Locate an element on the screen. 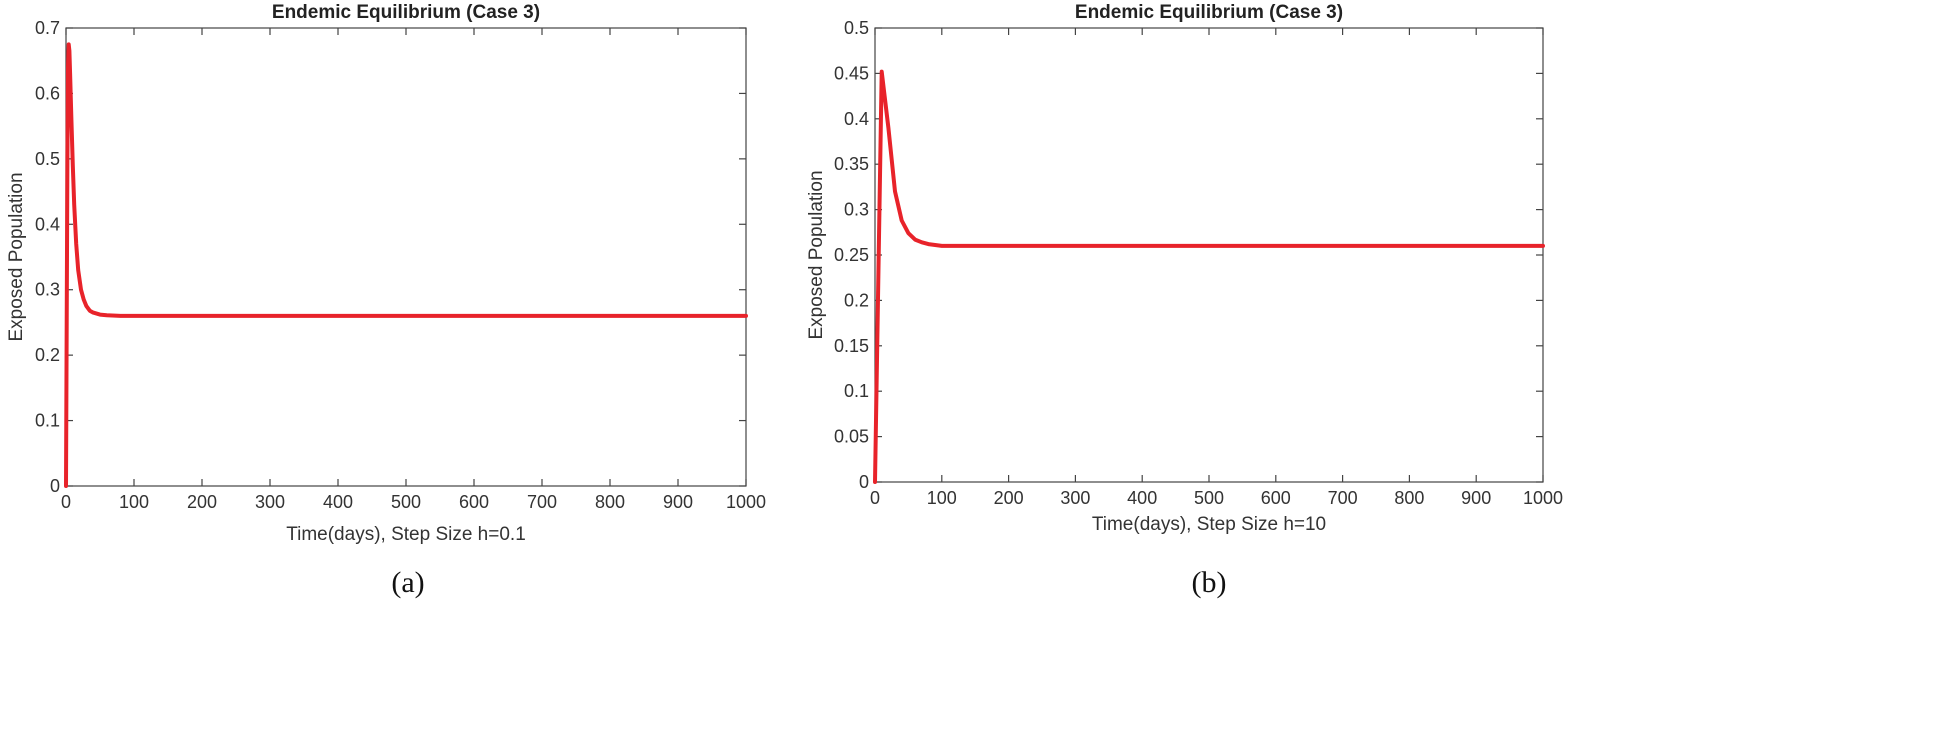  x-axis-label: Time(days), Step Size h=0.1 is located at coordinates (406, 534).